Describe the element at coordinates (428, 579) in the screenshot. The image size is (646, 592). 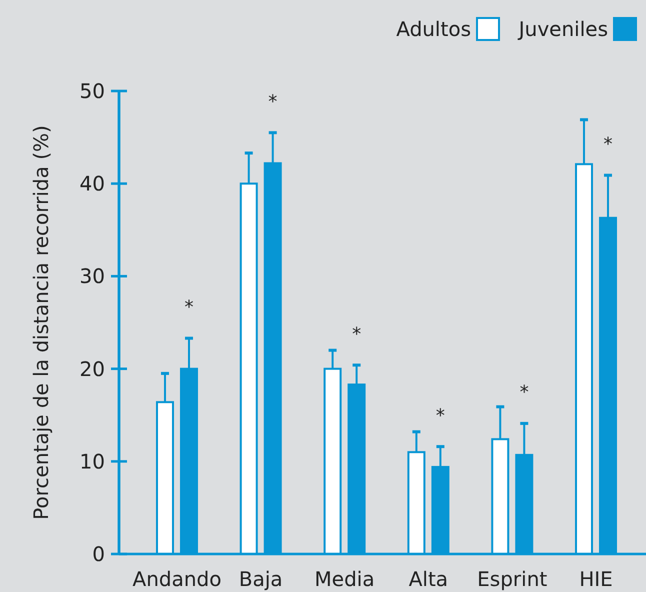
I see `x-tick-label: Alta` at that location.